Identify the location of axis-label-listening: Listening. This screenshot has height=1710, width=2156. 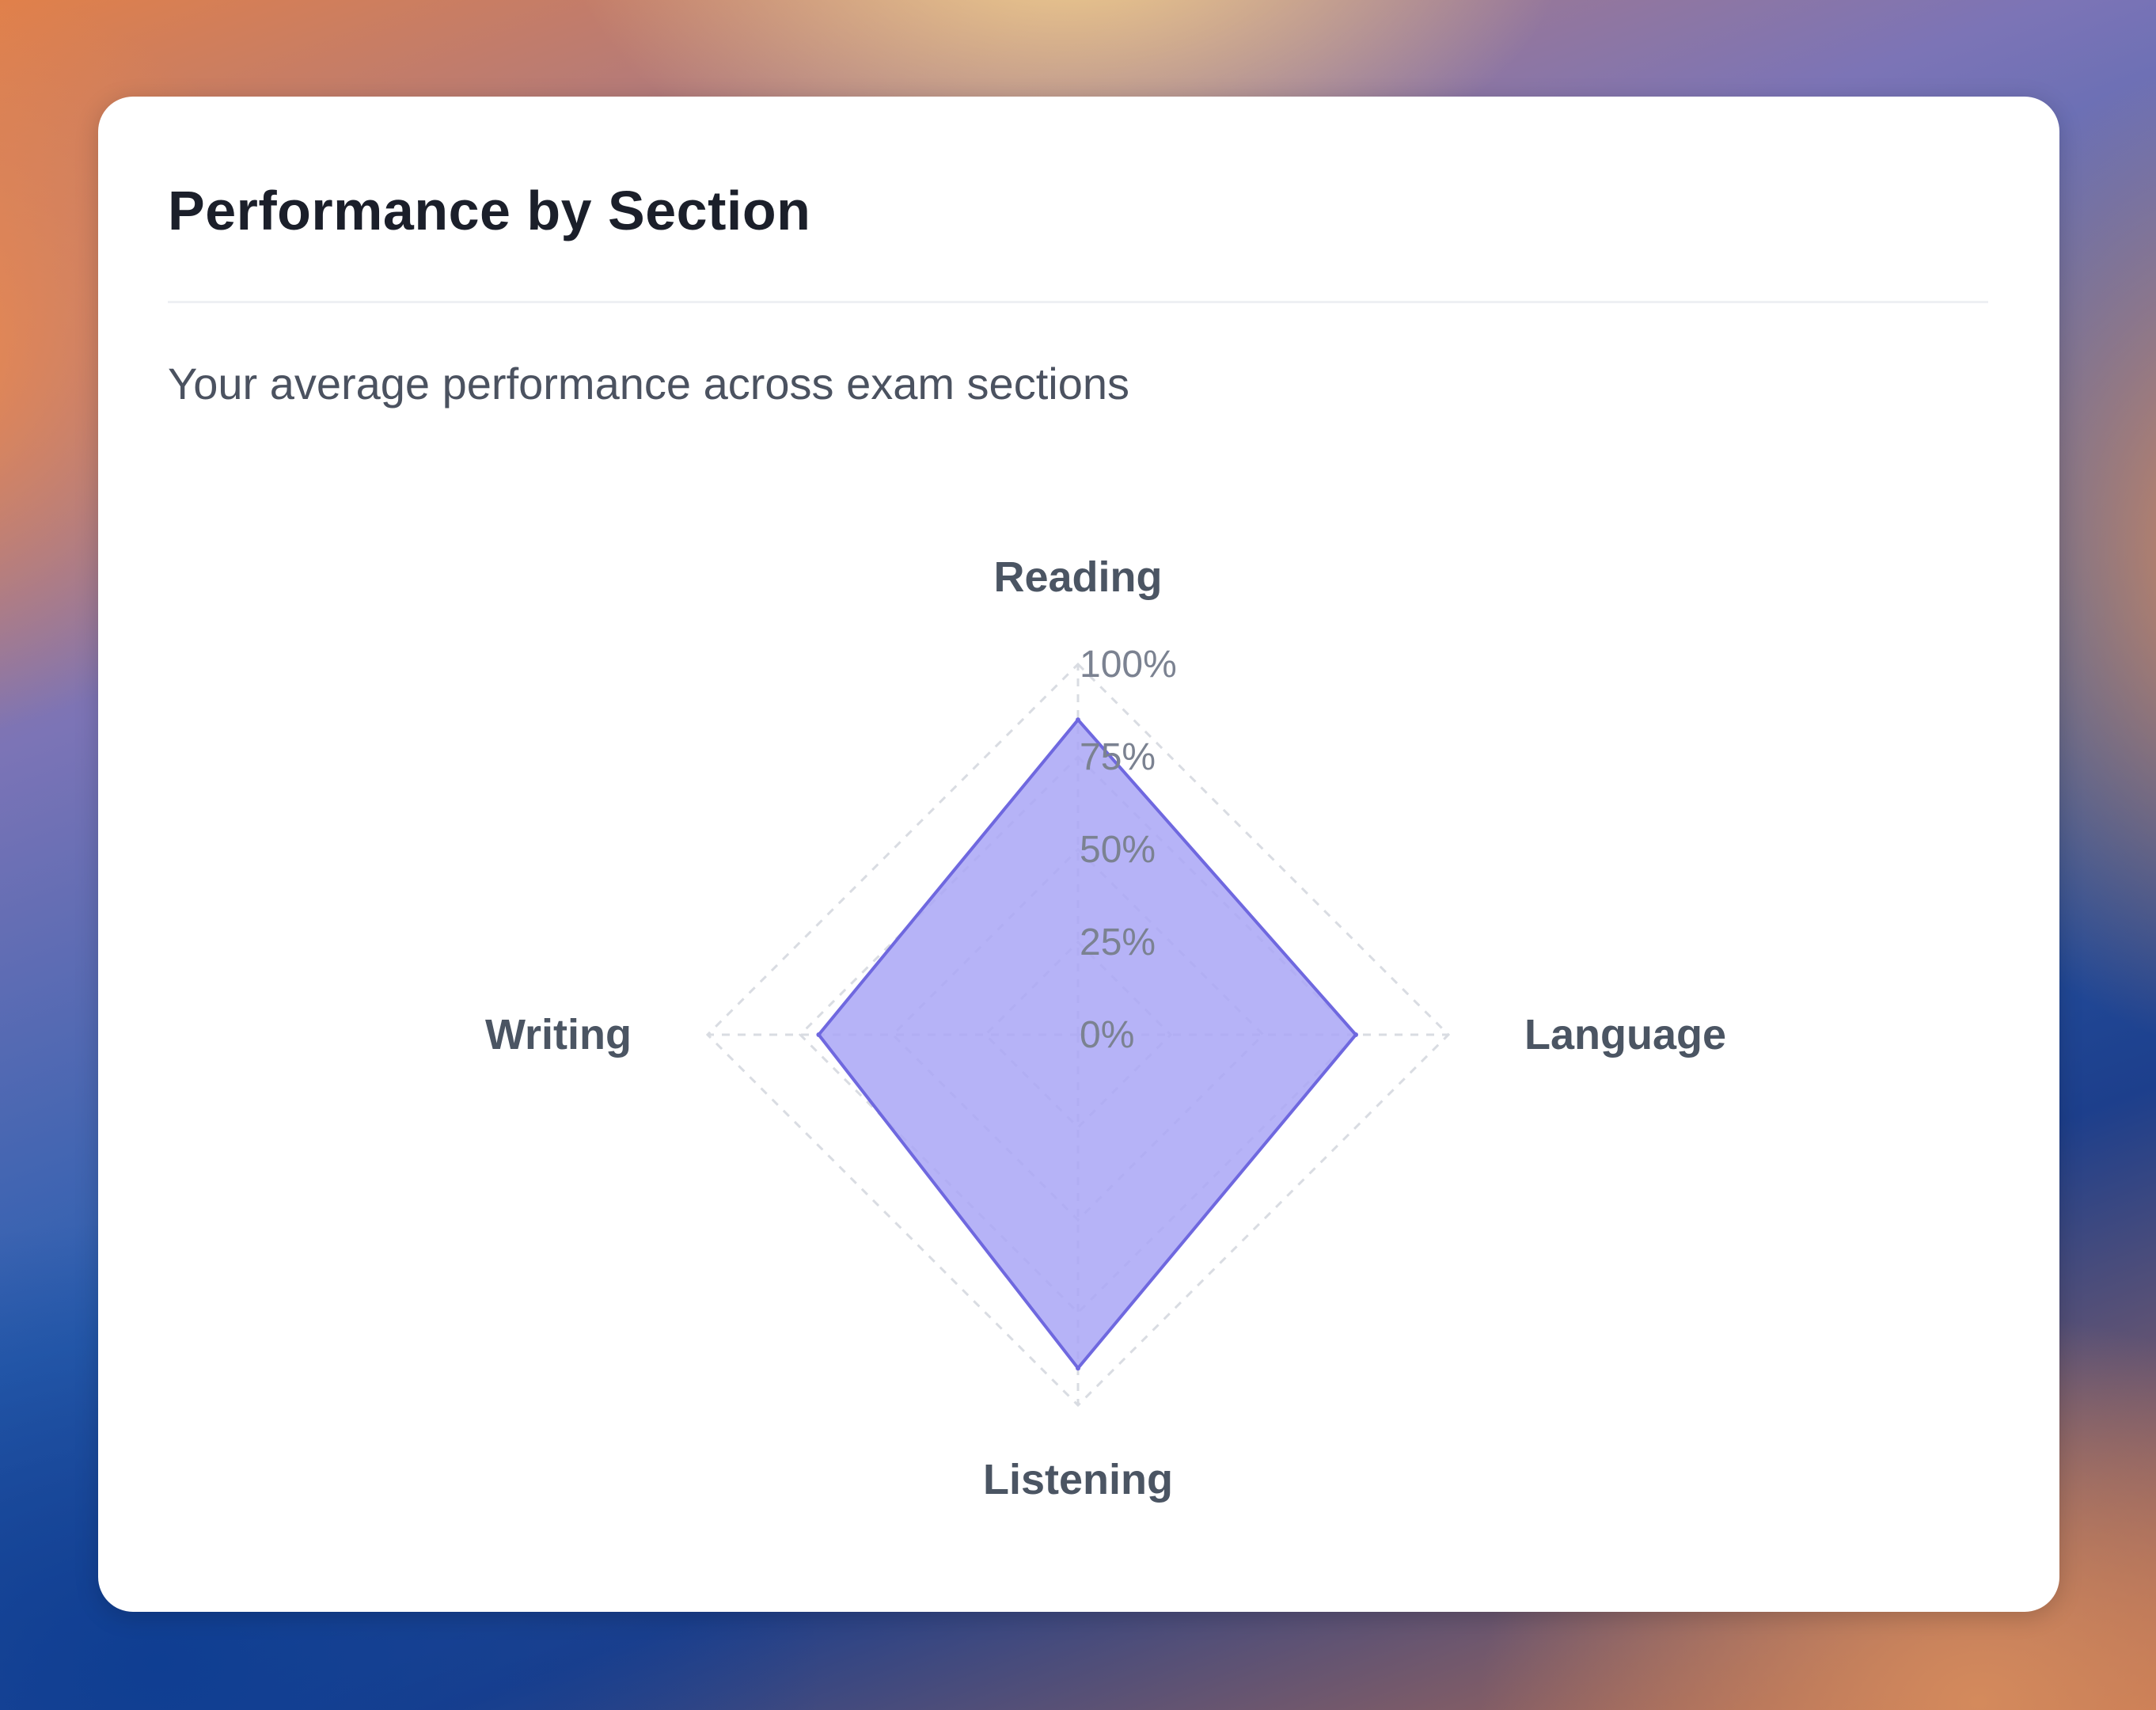
(1078, 1479).